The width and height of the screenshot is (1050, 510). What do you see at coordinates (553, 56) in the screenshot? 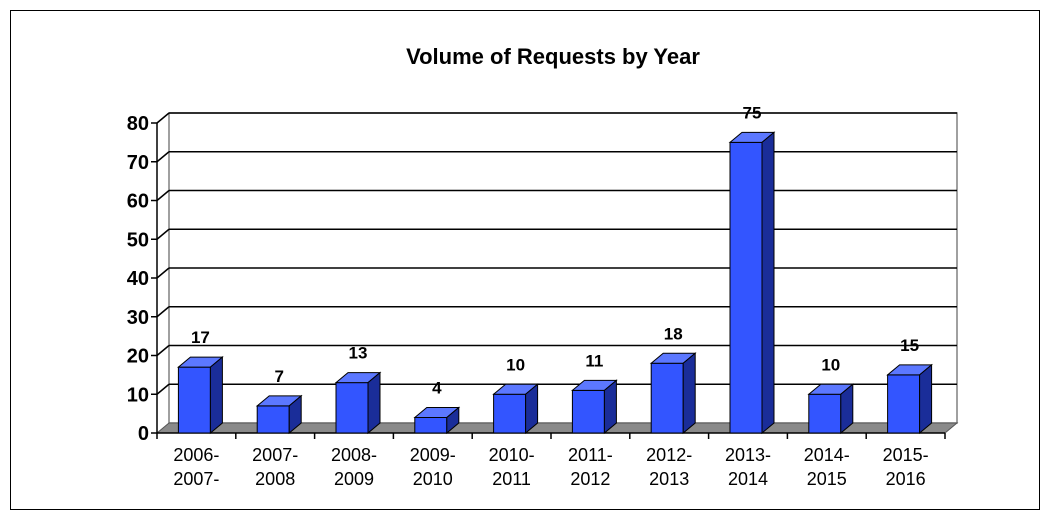
I see `chart-title: Volume of Requests by Year` at bounding box center [553, 56].